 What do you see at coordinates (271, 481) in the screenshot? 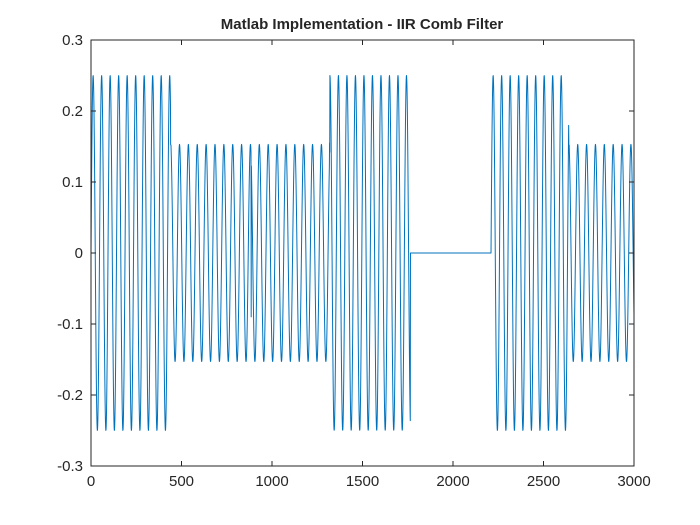
I see `x-tick-label: 1000` at bounding box center [271, 481].